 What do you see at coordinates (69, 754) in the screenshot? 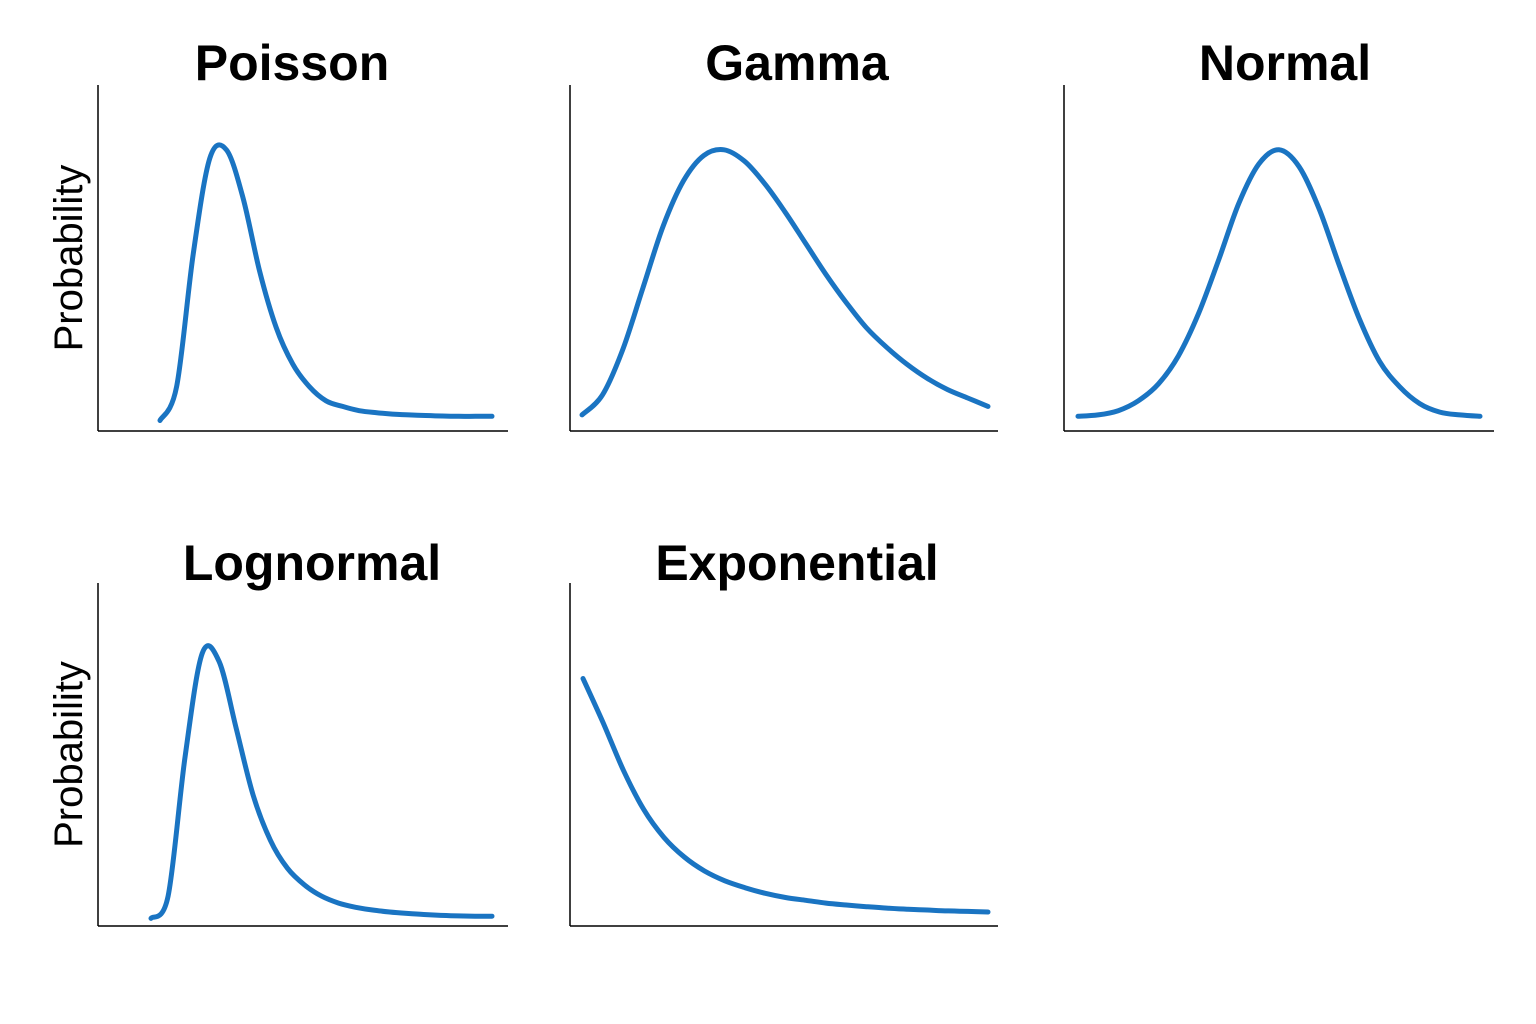
I see `lognormal-ylabel: Probability` at bounding box center [69, 754].